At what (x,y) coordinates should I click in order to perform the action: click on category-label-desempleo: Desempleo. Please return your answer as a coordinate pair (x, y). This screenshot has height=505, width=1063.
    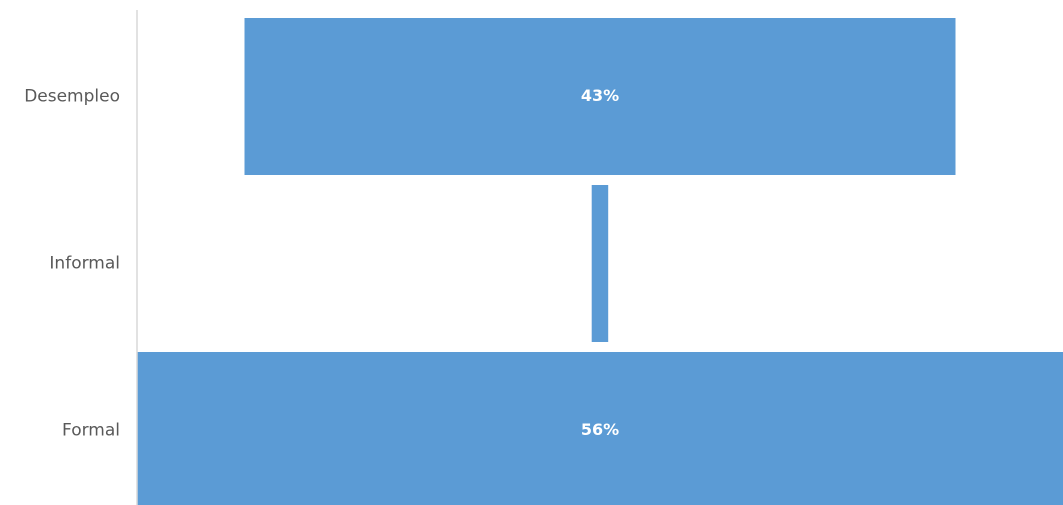
    Looking at the image, I should click on (72, 97).